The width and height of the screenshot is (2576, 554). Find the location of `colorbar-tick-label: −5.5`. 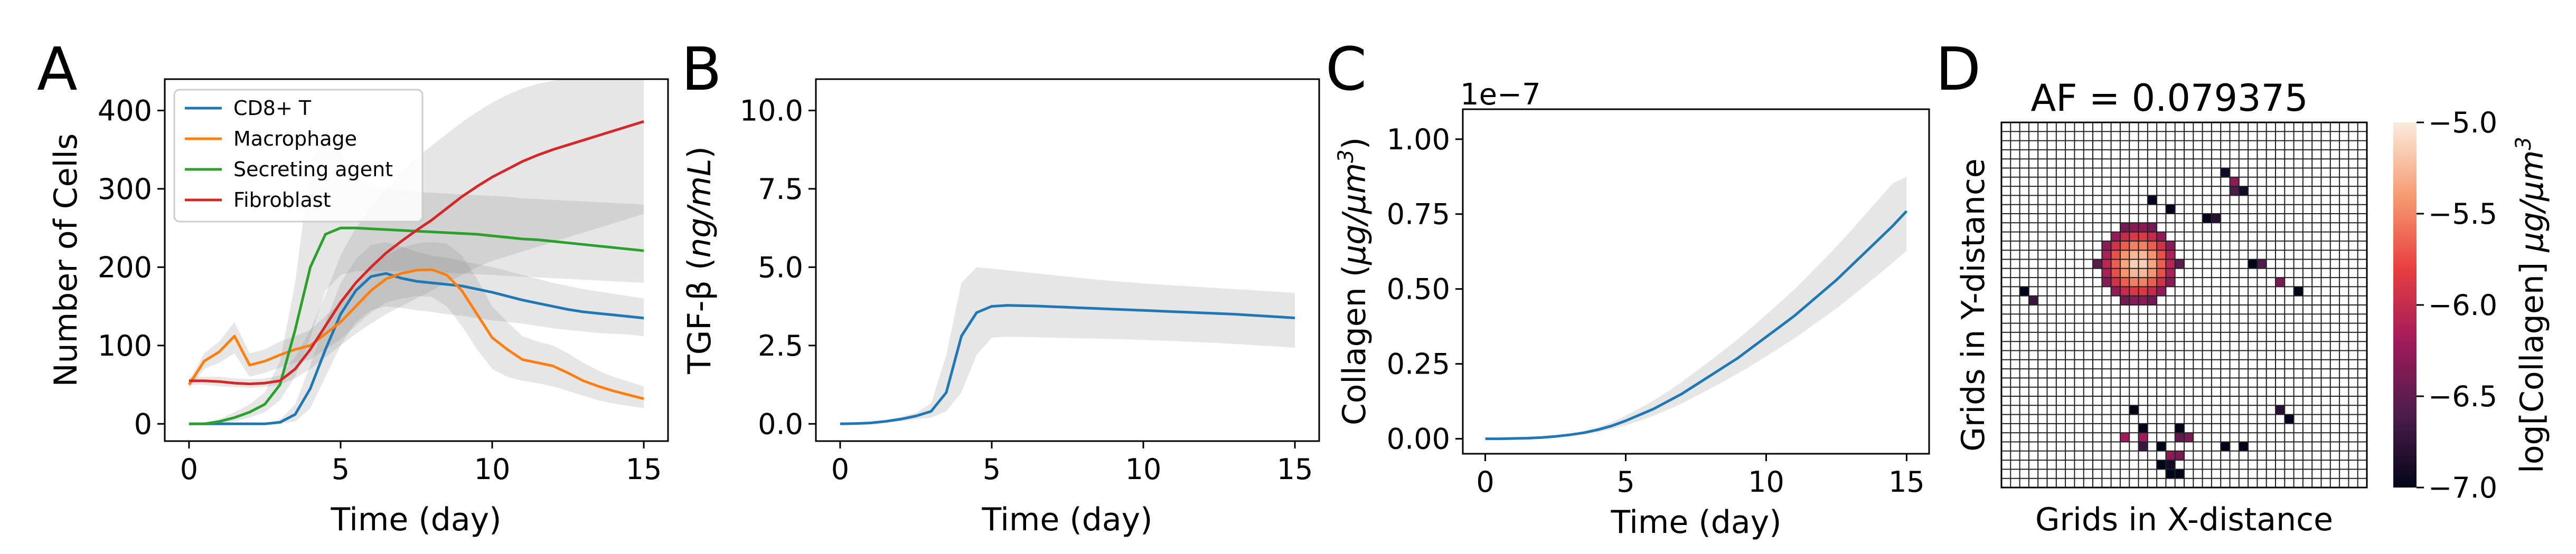

colorbar-tick-label: −5.5 is located at coordinates (2462, 214).